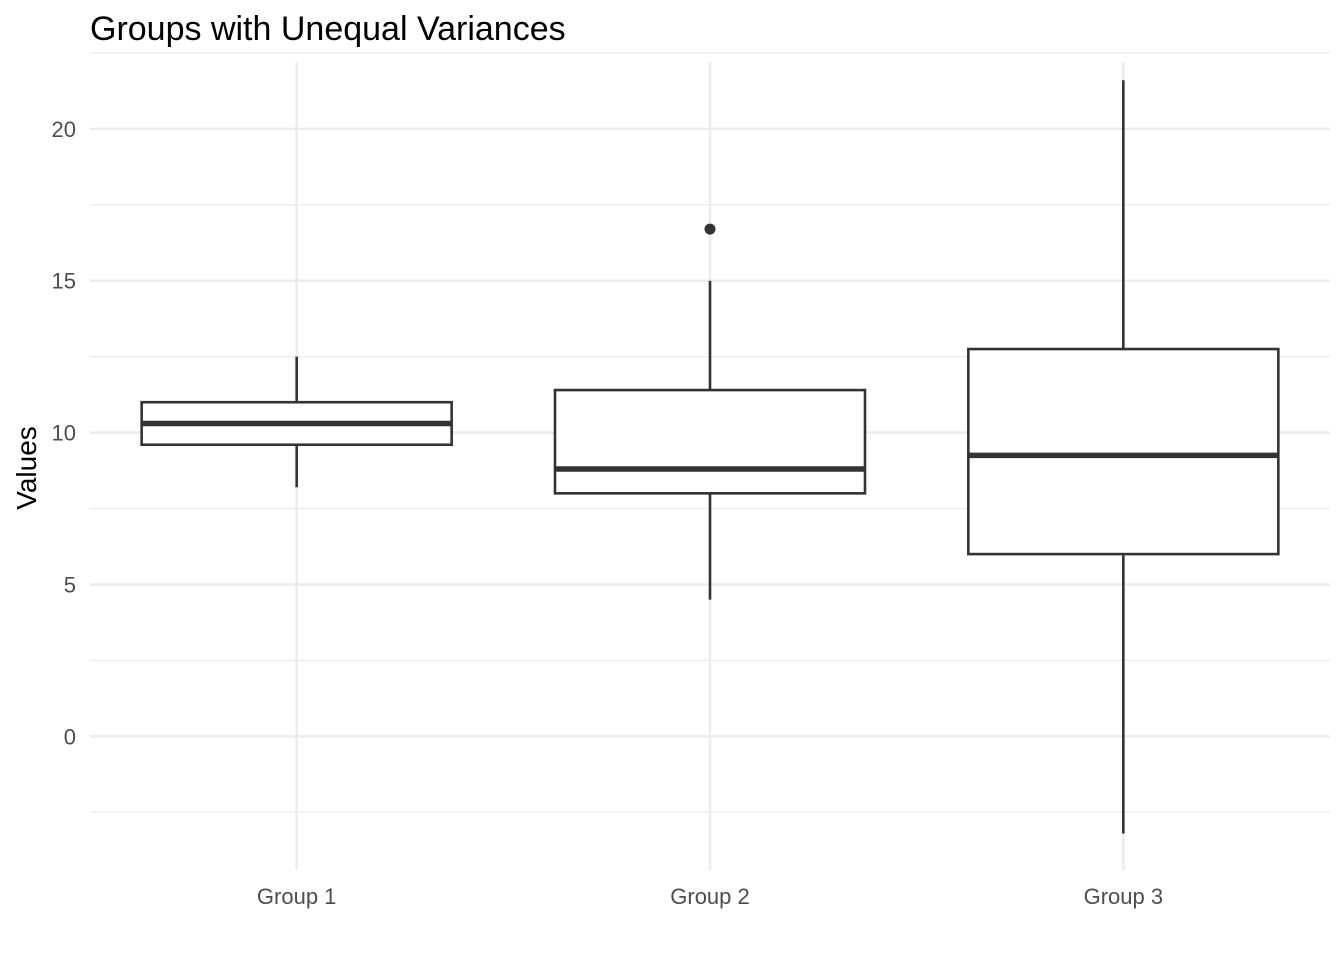 Image resolution: width=1344 pixels, height=960 pixels. I want to click on y-tick-label: 10, so click(64, 433).